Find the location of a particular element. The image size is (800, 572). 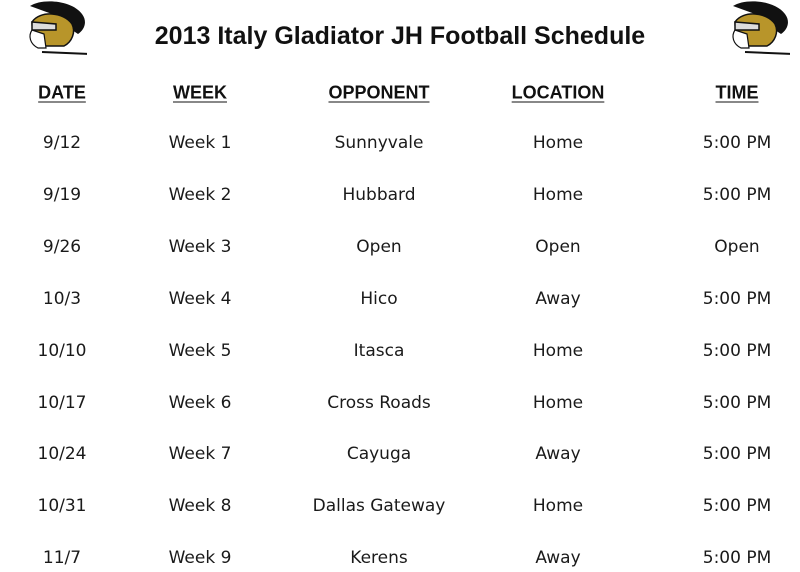

cell-date: 9/12 is located at coordinates (62, 143).